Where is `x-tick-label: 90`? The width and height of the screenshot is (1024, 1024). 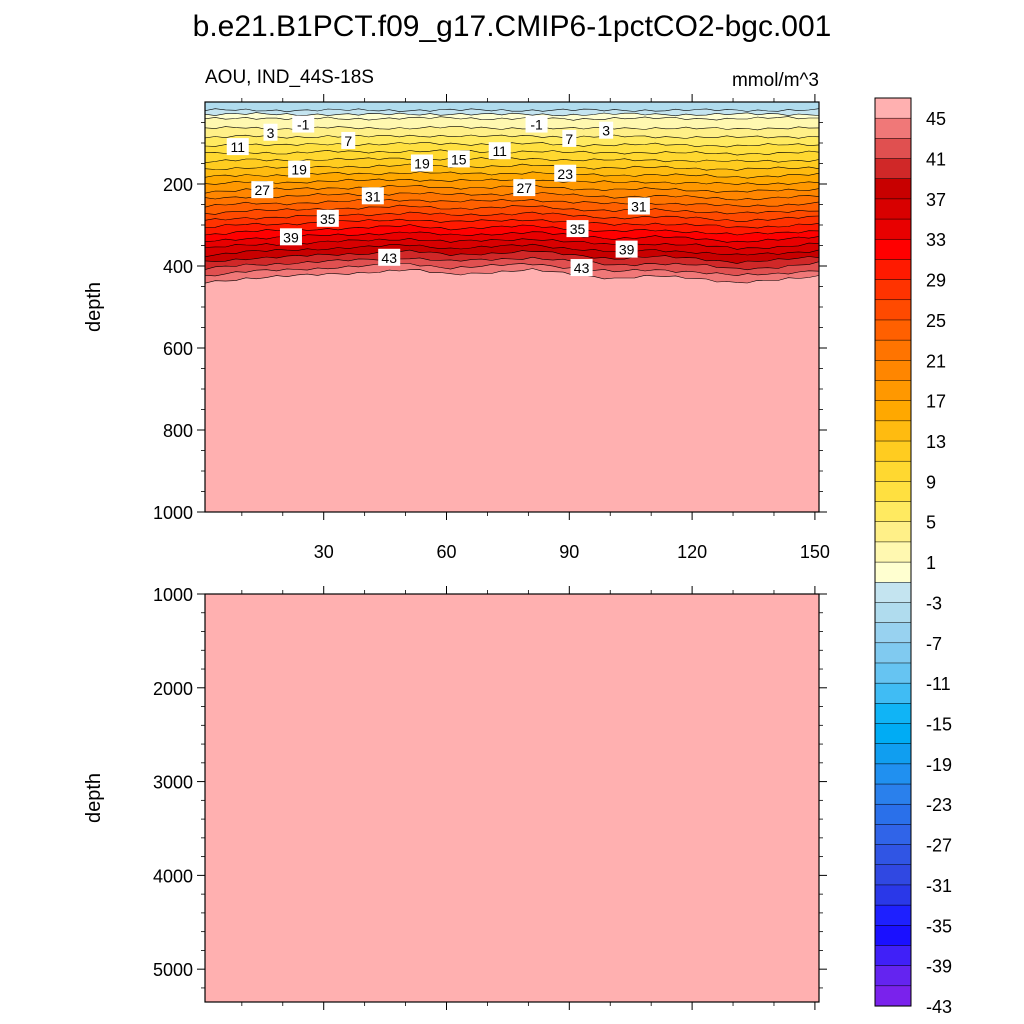 x-tick-label: 90 is located at coordinates (569, 552).